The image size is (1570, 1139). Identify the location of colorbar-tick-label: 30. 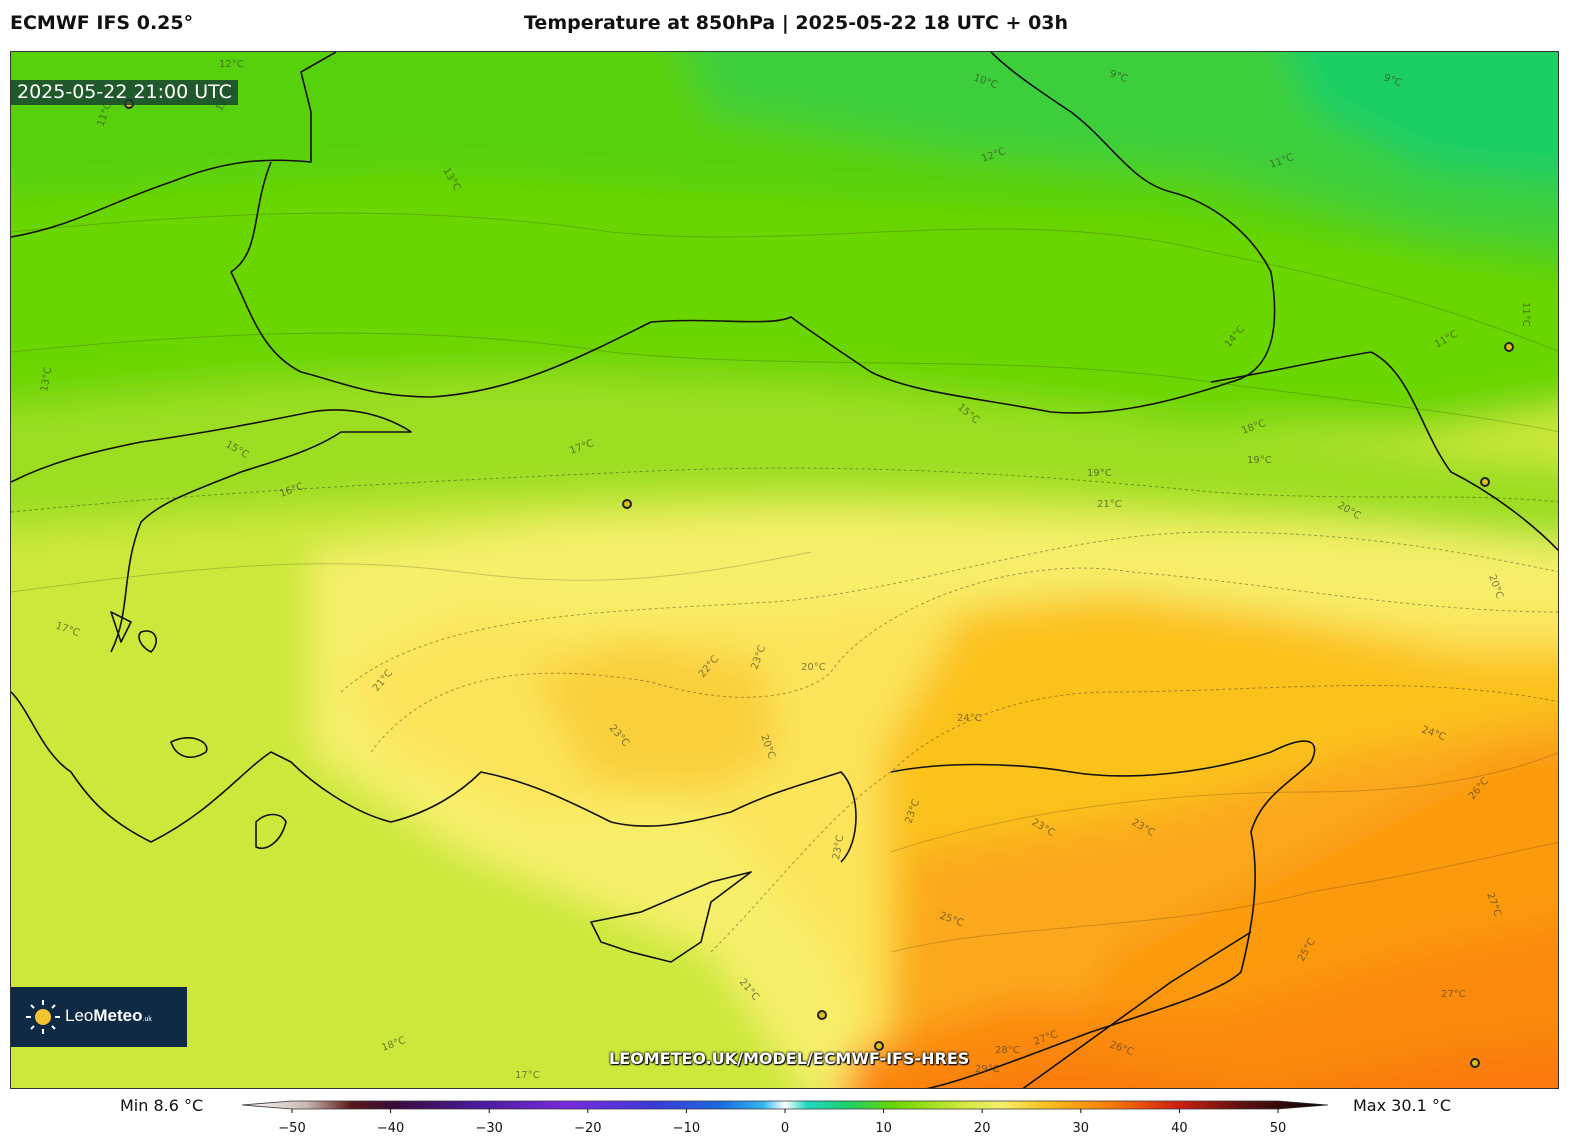
(1081, 1128).